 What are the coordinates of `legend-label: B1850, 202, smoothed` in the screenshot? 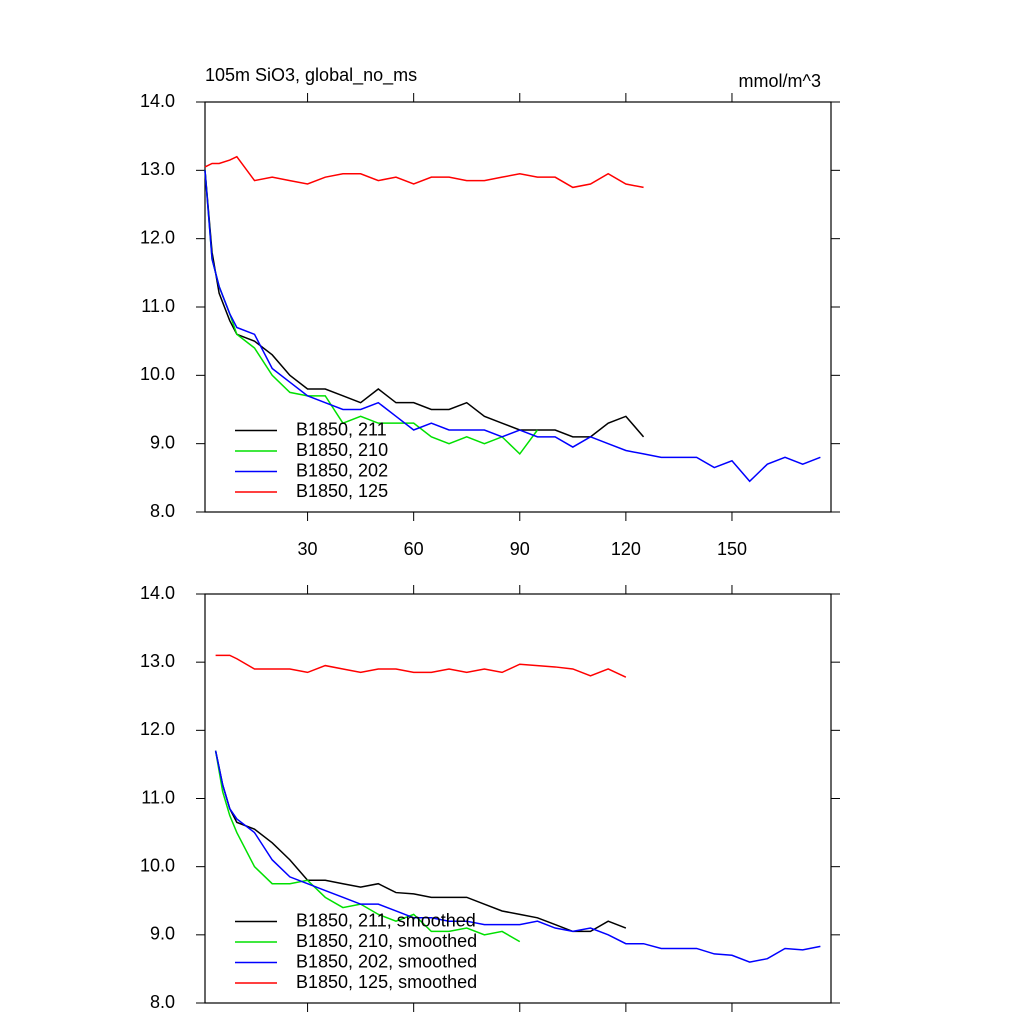 It's located at (386, 961).